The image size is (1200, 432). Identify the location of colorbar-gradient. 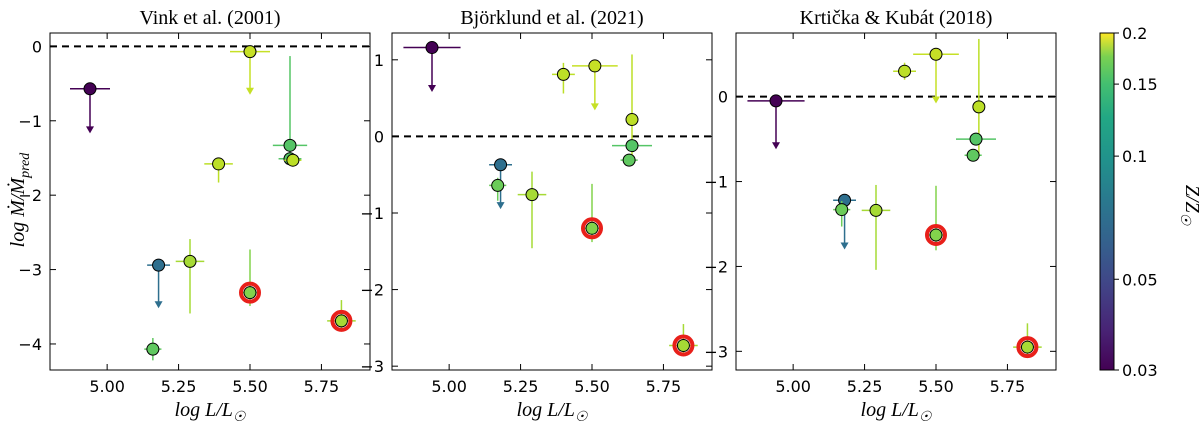
(1107, 201).